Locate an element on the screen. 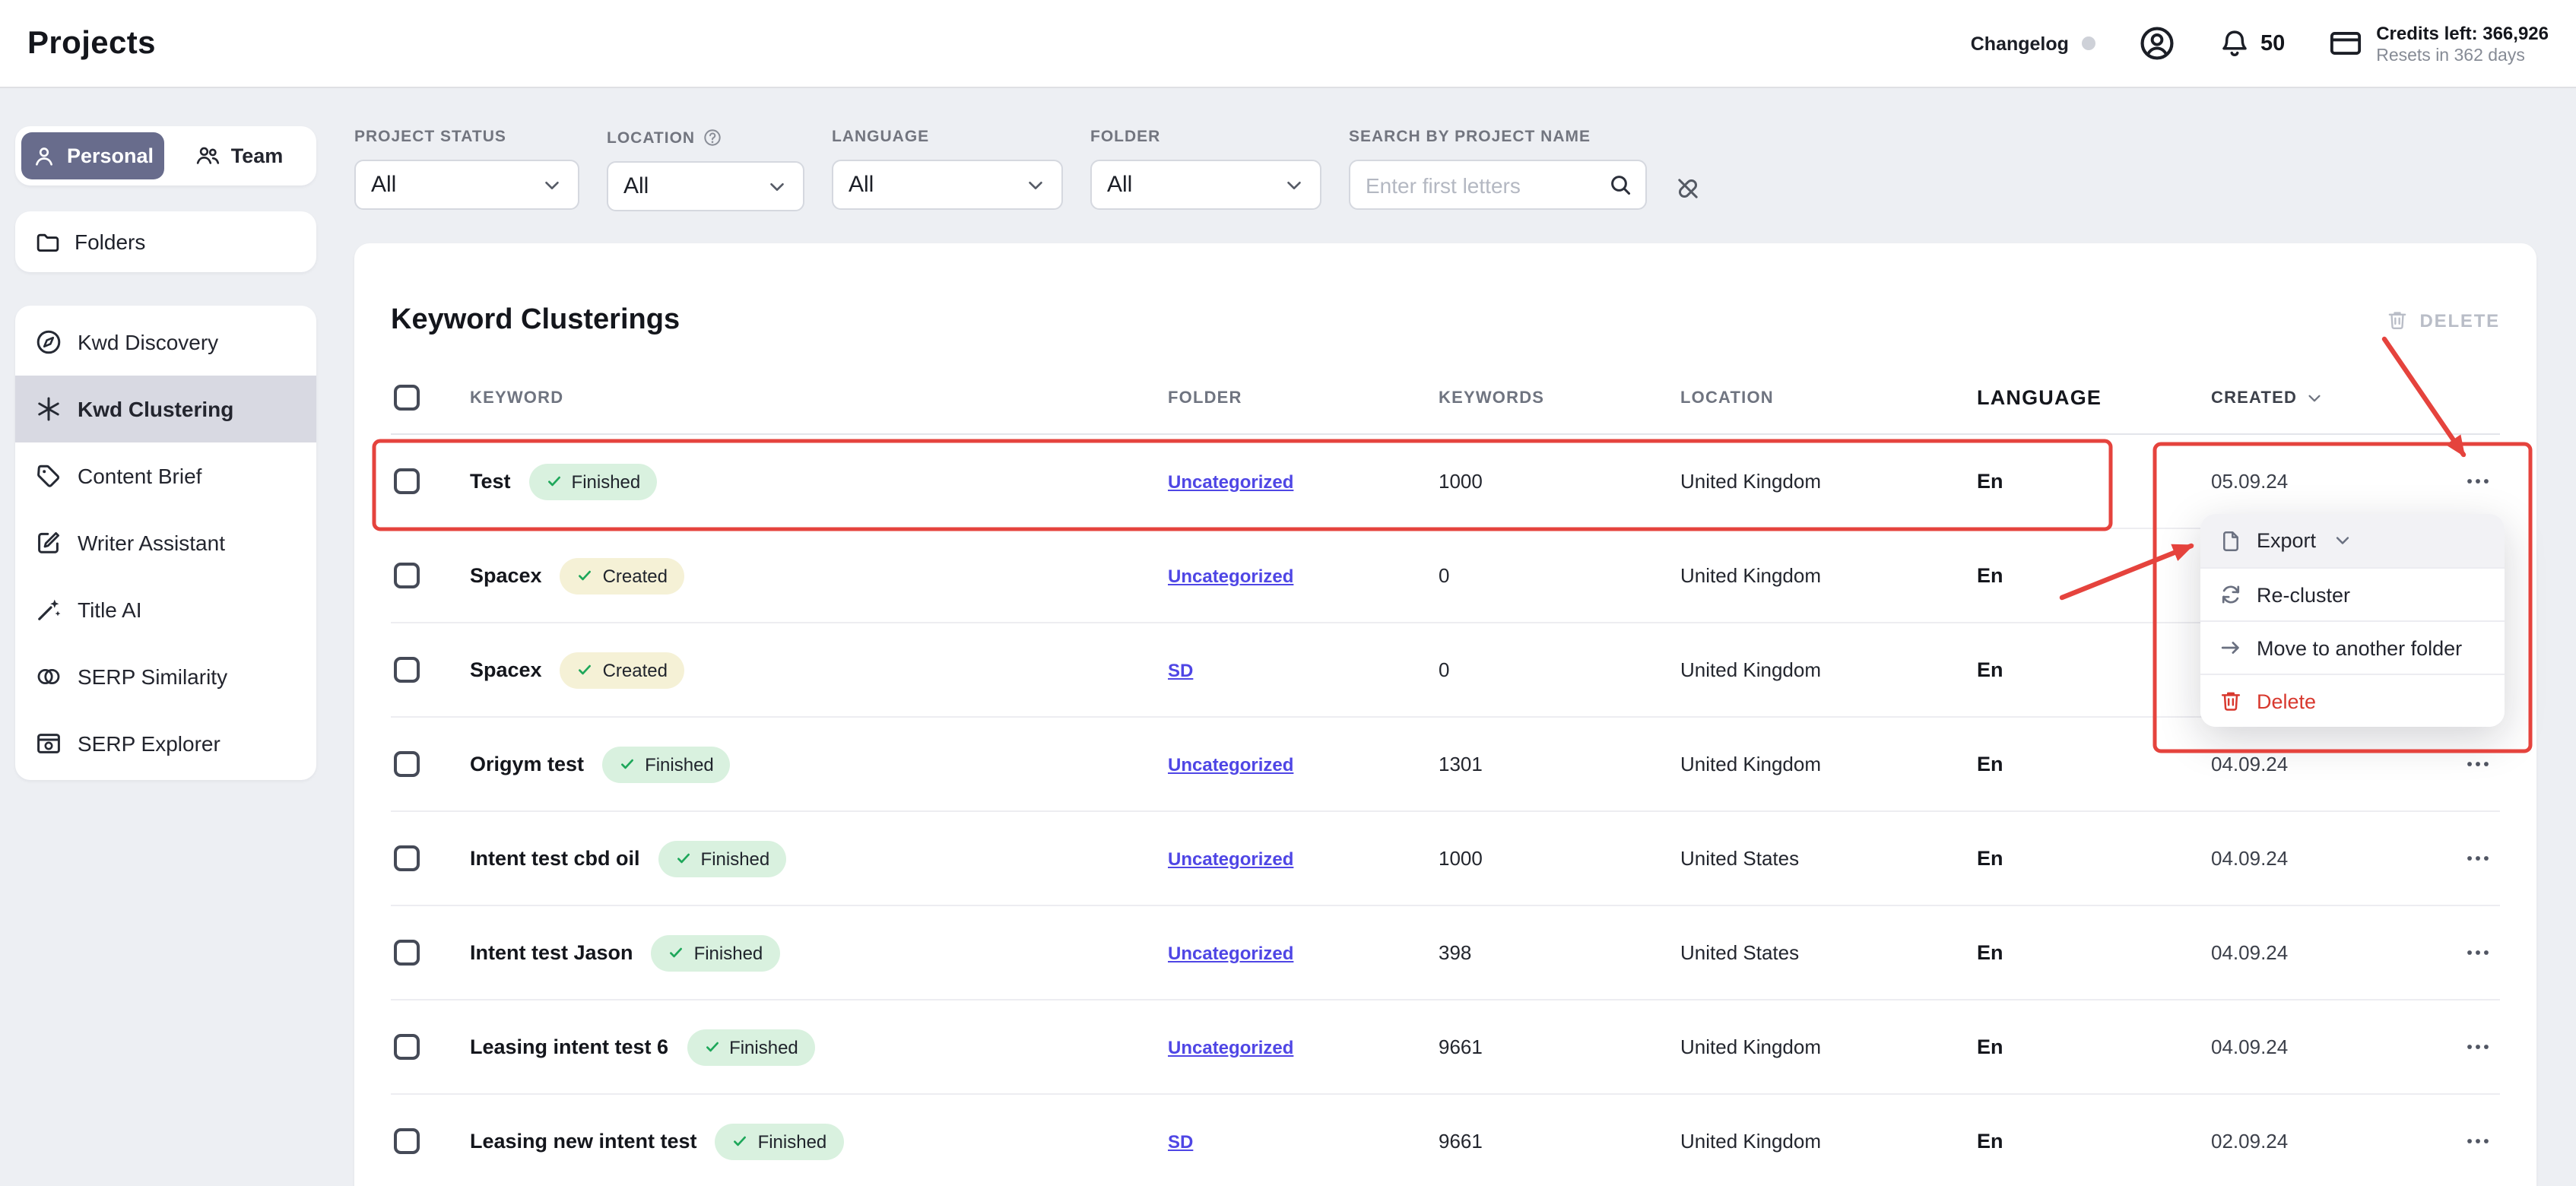 Image resolution: width=2576 pixels, height=1186 pixels. sidebar-item-content-brief: Content Brief is located at coordinates (165, 475).